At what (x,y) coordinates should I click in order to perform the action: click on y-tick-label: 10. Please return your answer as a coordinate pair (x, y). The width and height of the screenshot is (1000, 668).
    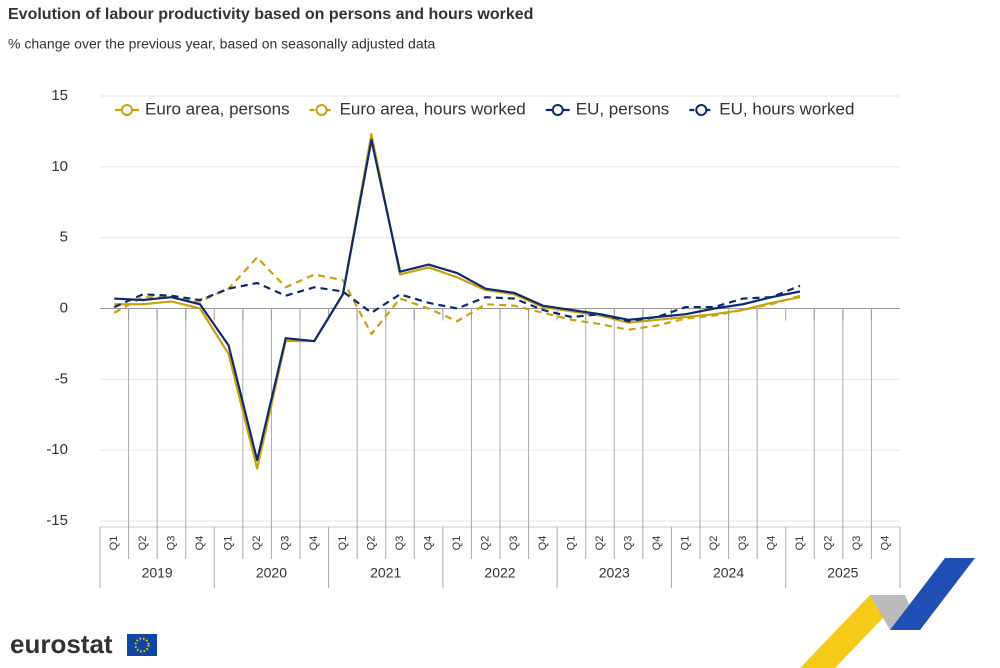
    Looking at the image, I should click on (59, 166).